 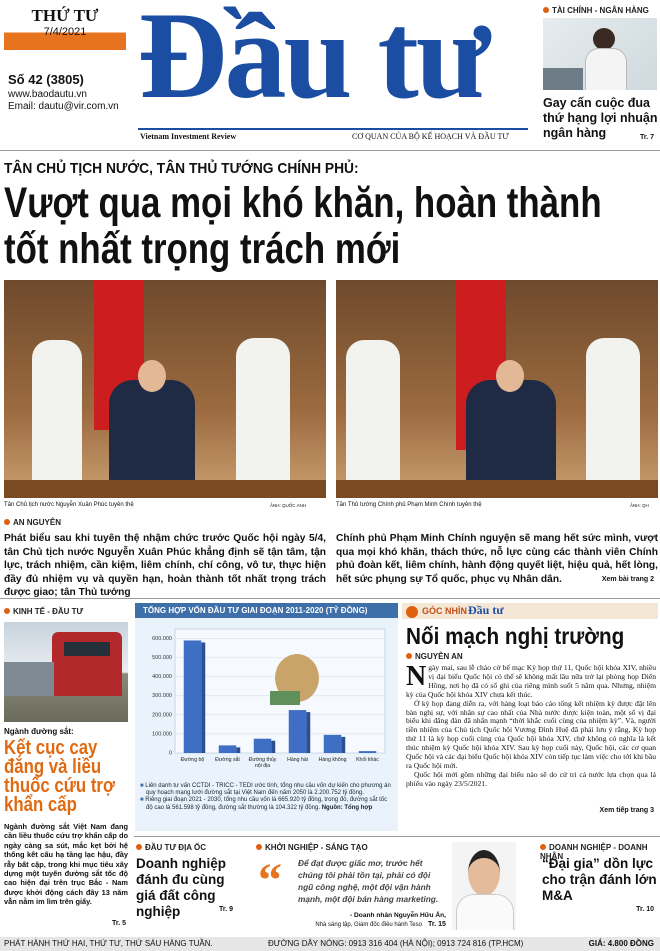 I want to click on quote-mark: “, so click(x=270, y=880).